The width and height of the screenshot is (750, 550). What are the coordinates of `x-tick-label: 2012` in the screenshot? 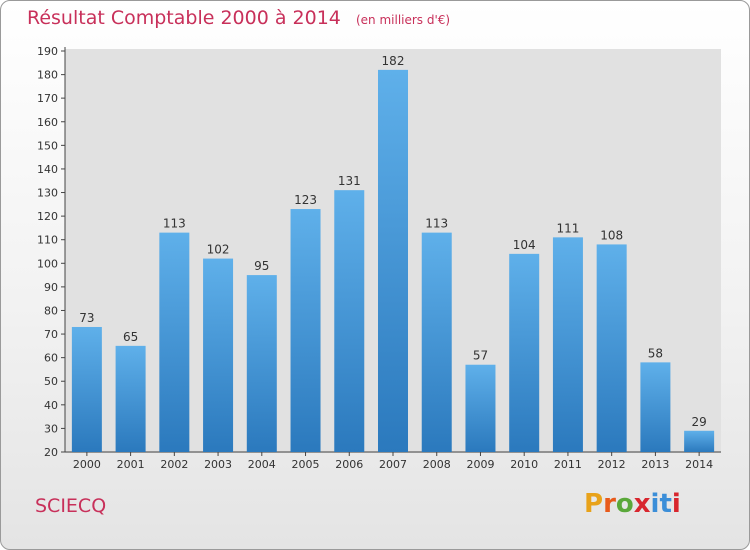 It's located at (612, 464).